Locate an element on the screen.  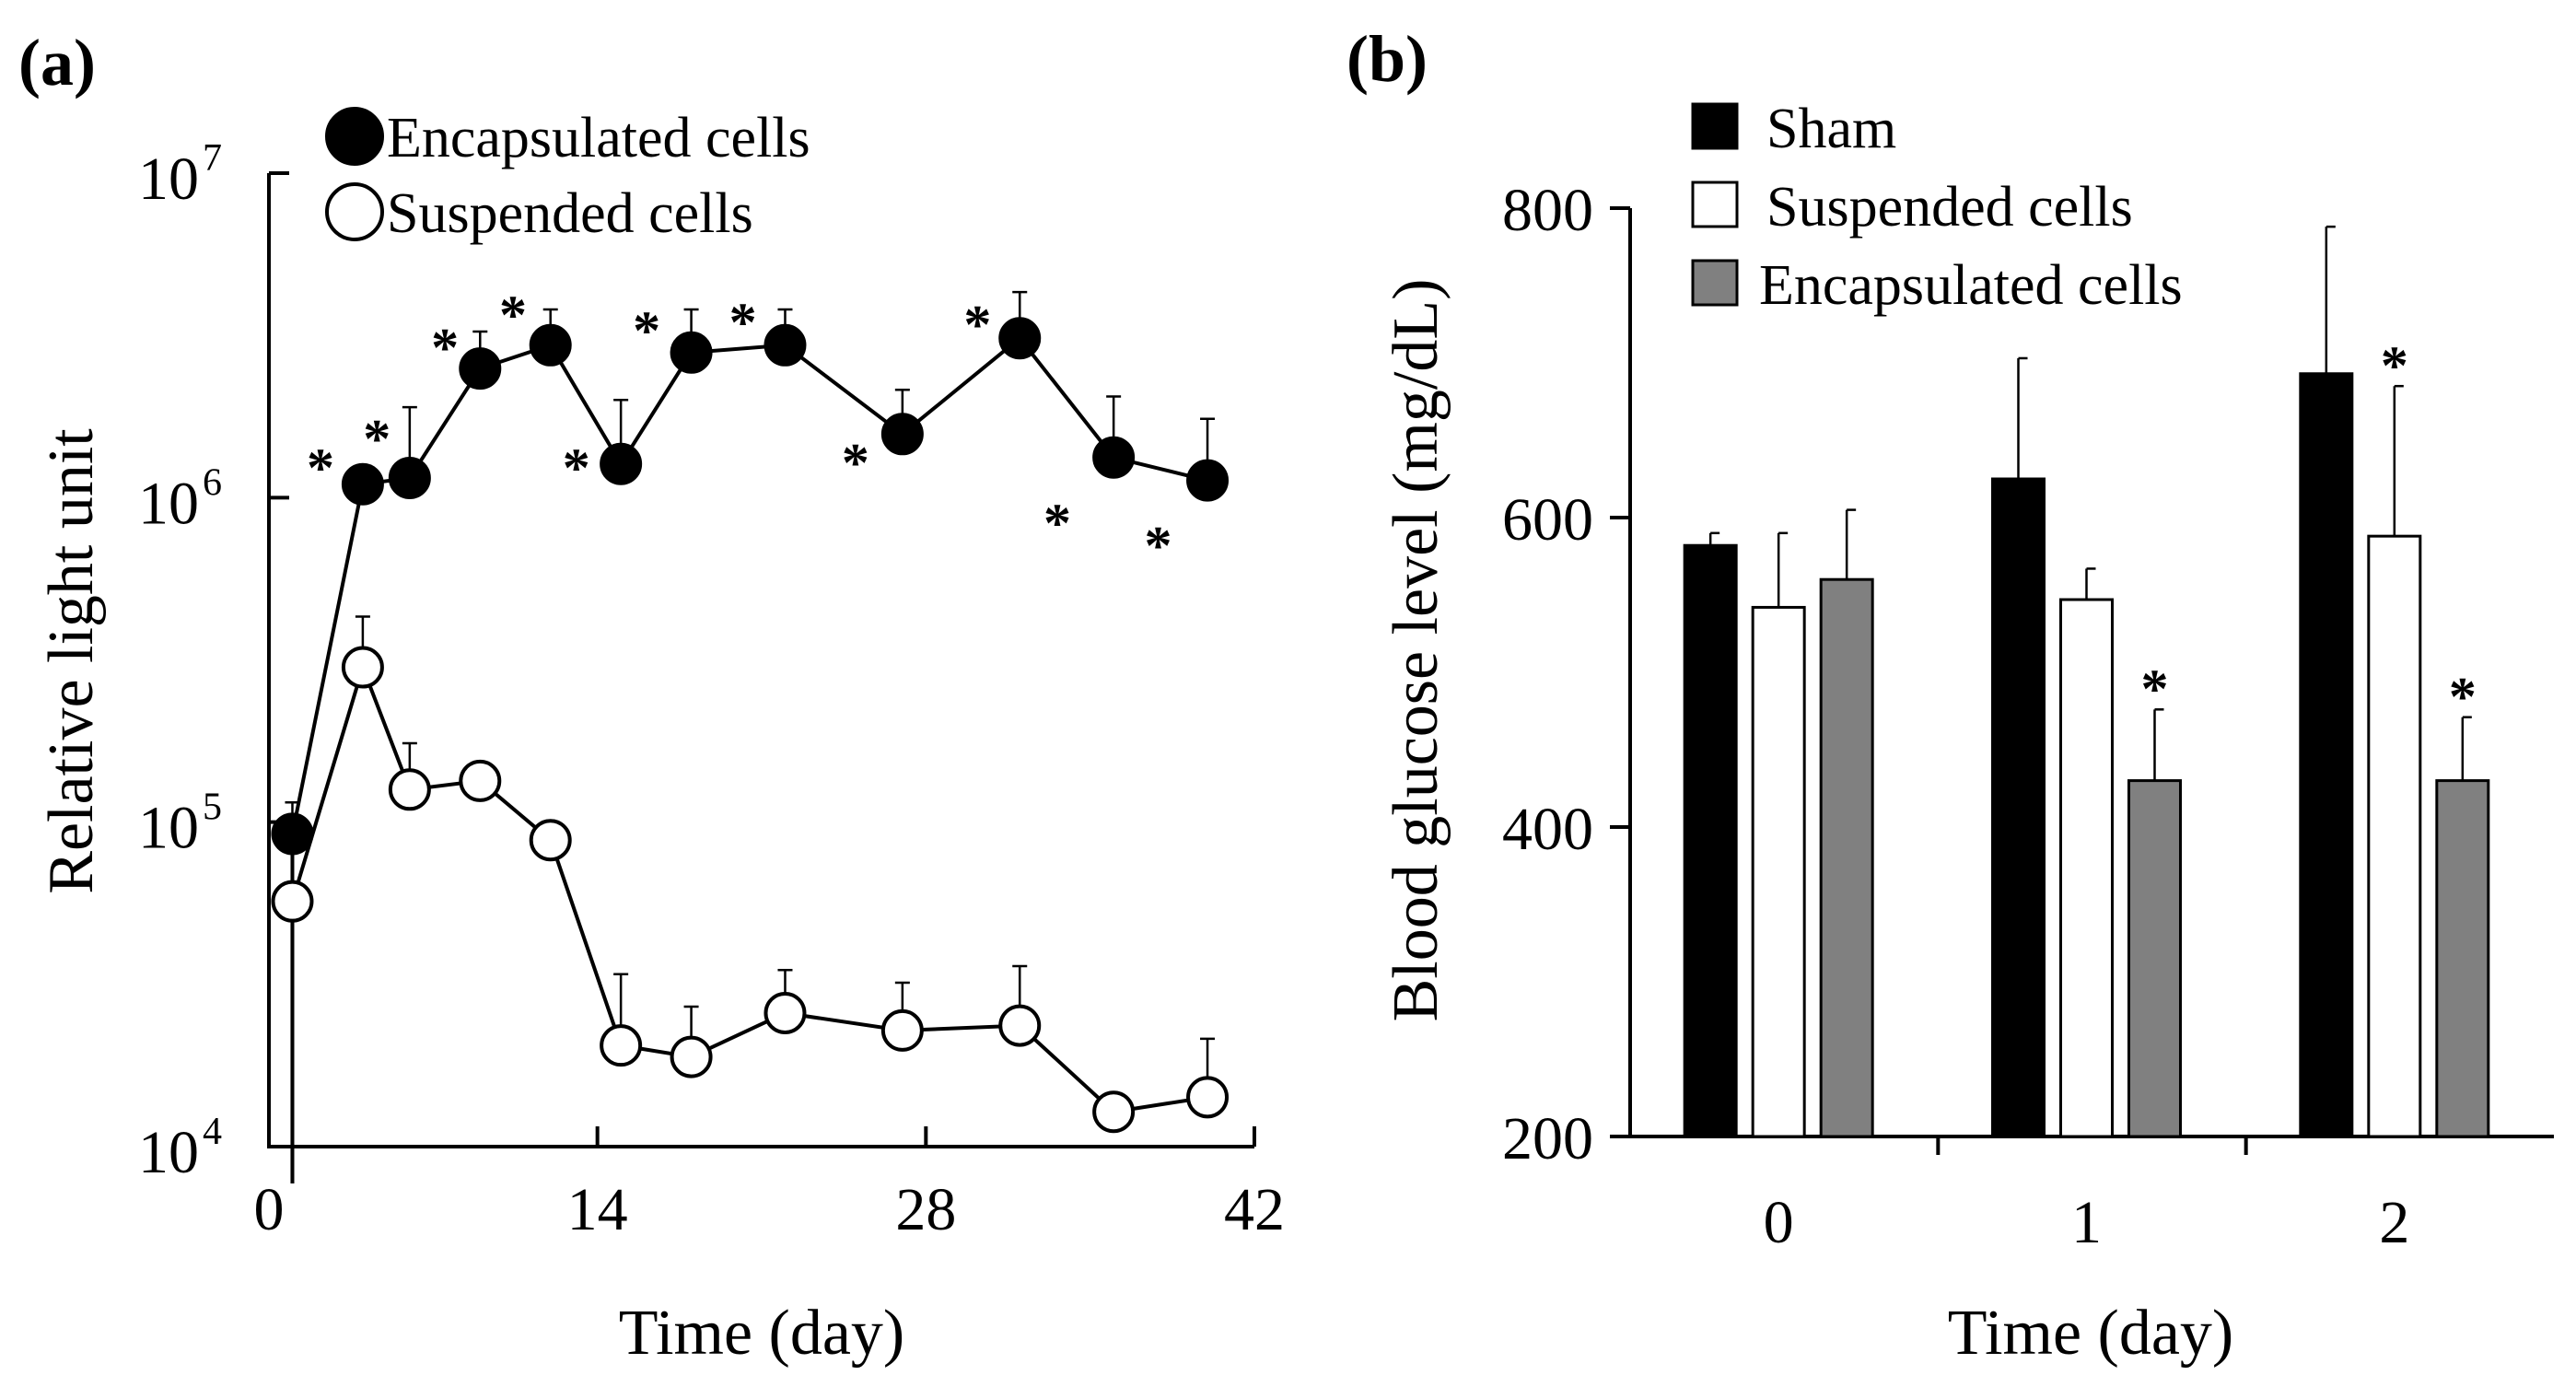
y-tick-label: 800 is located at coordinates (1547, 210).